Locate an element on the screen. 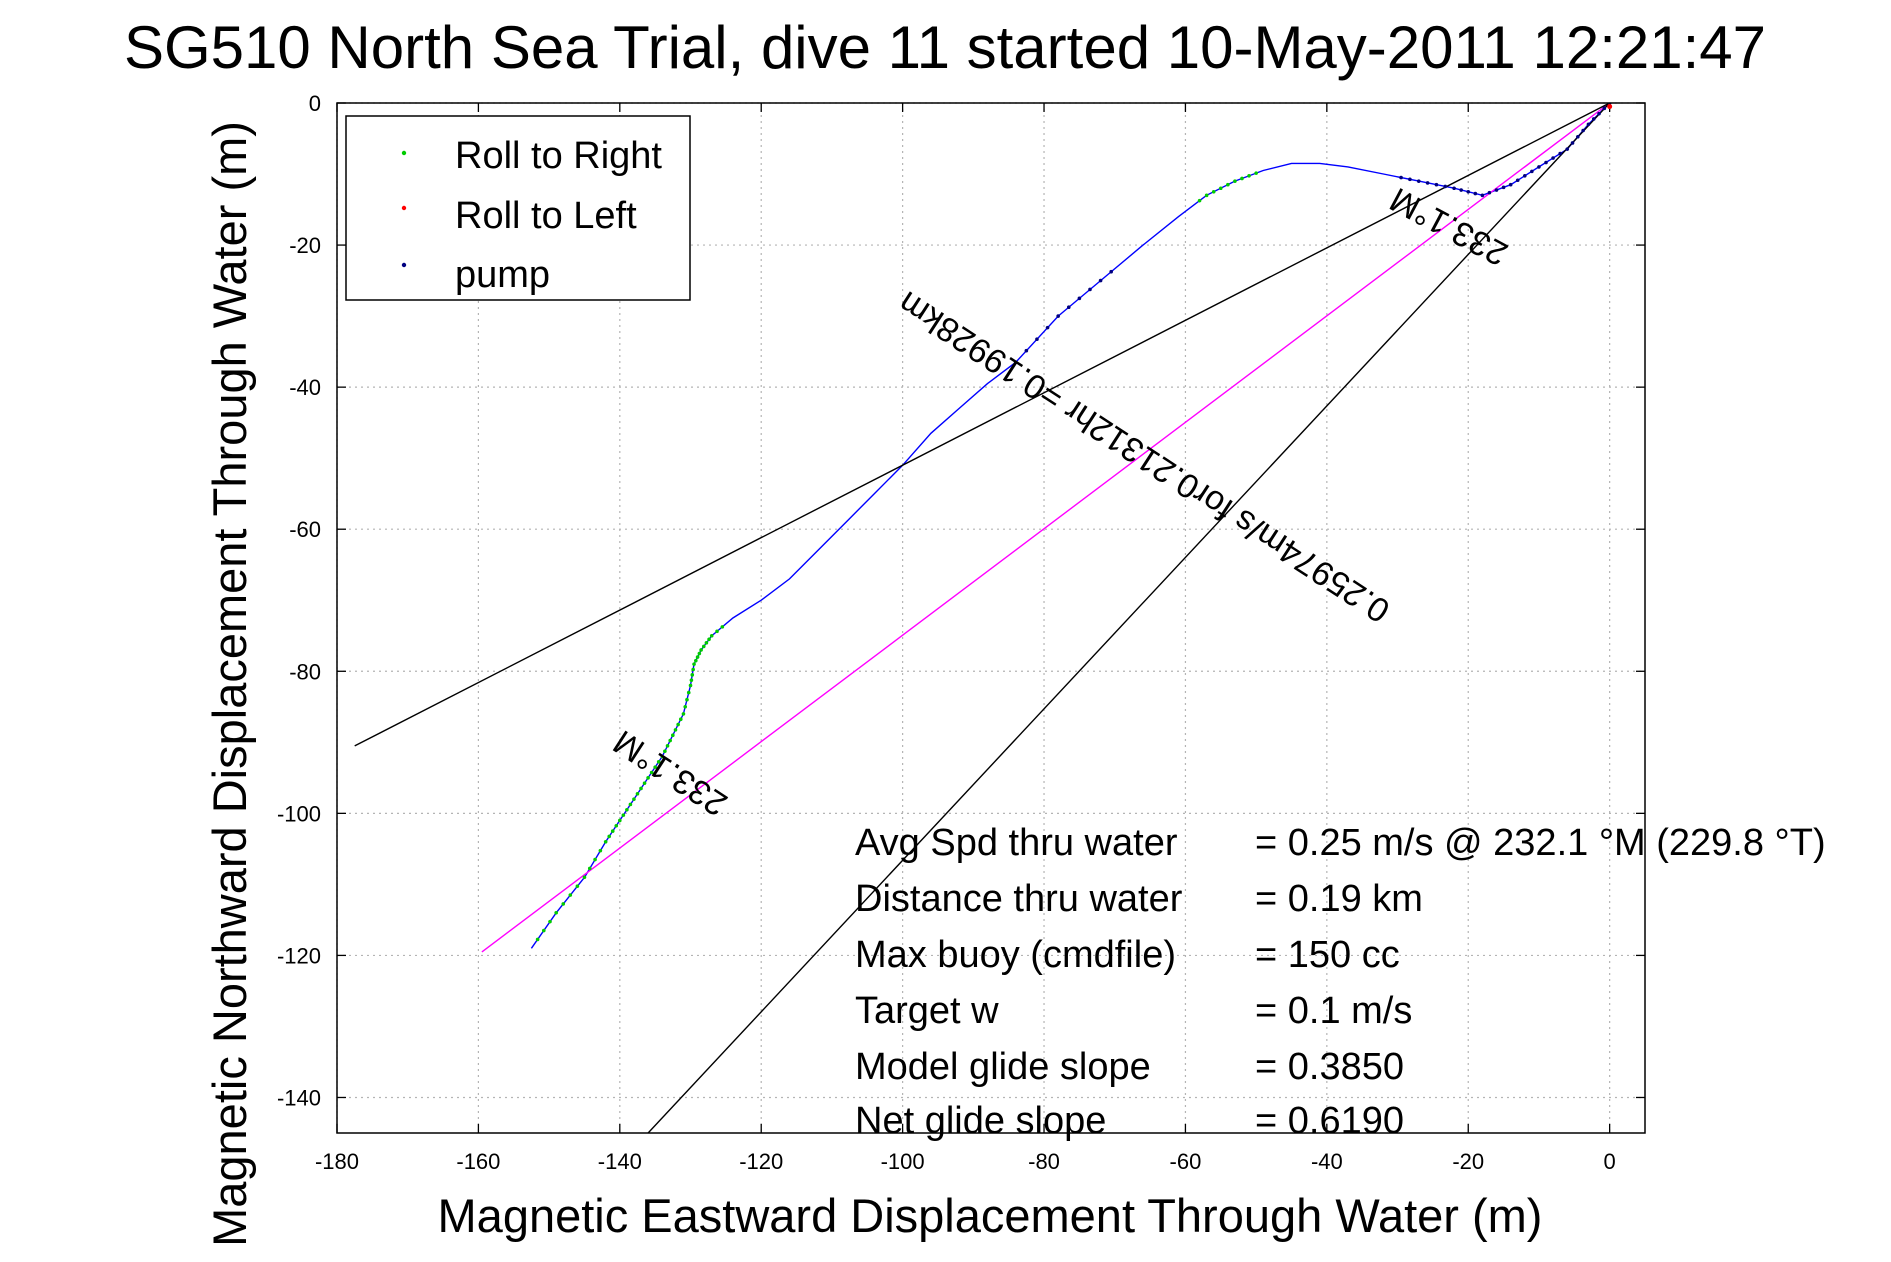 The image size is (1891, 1262). y-tick-label: -140 is located at coordinates (299, 1097).